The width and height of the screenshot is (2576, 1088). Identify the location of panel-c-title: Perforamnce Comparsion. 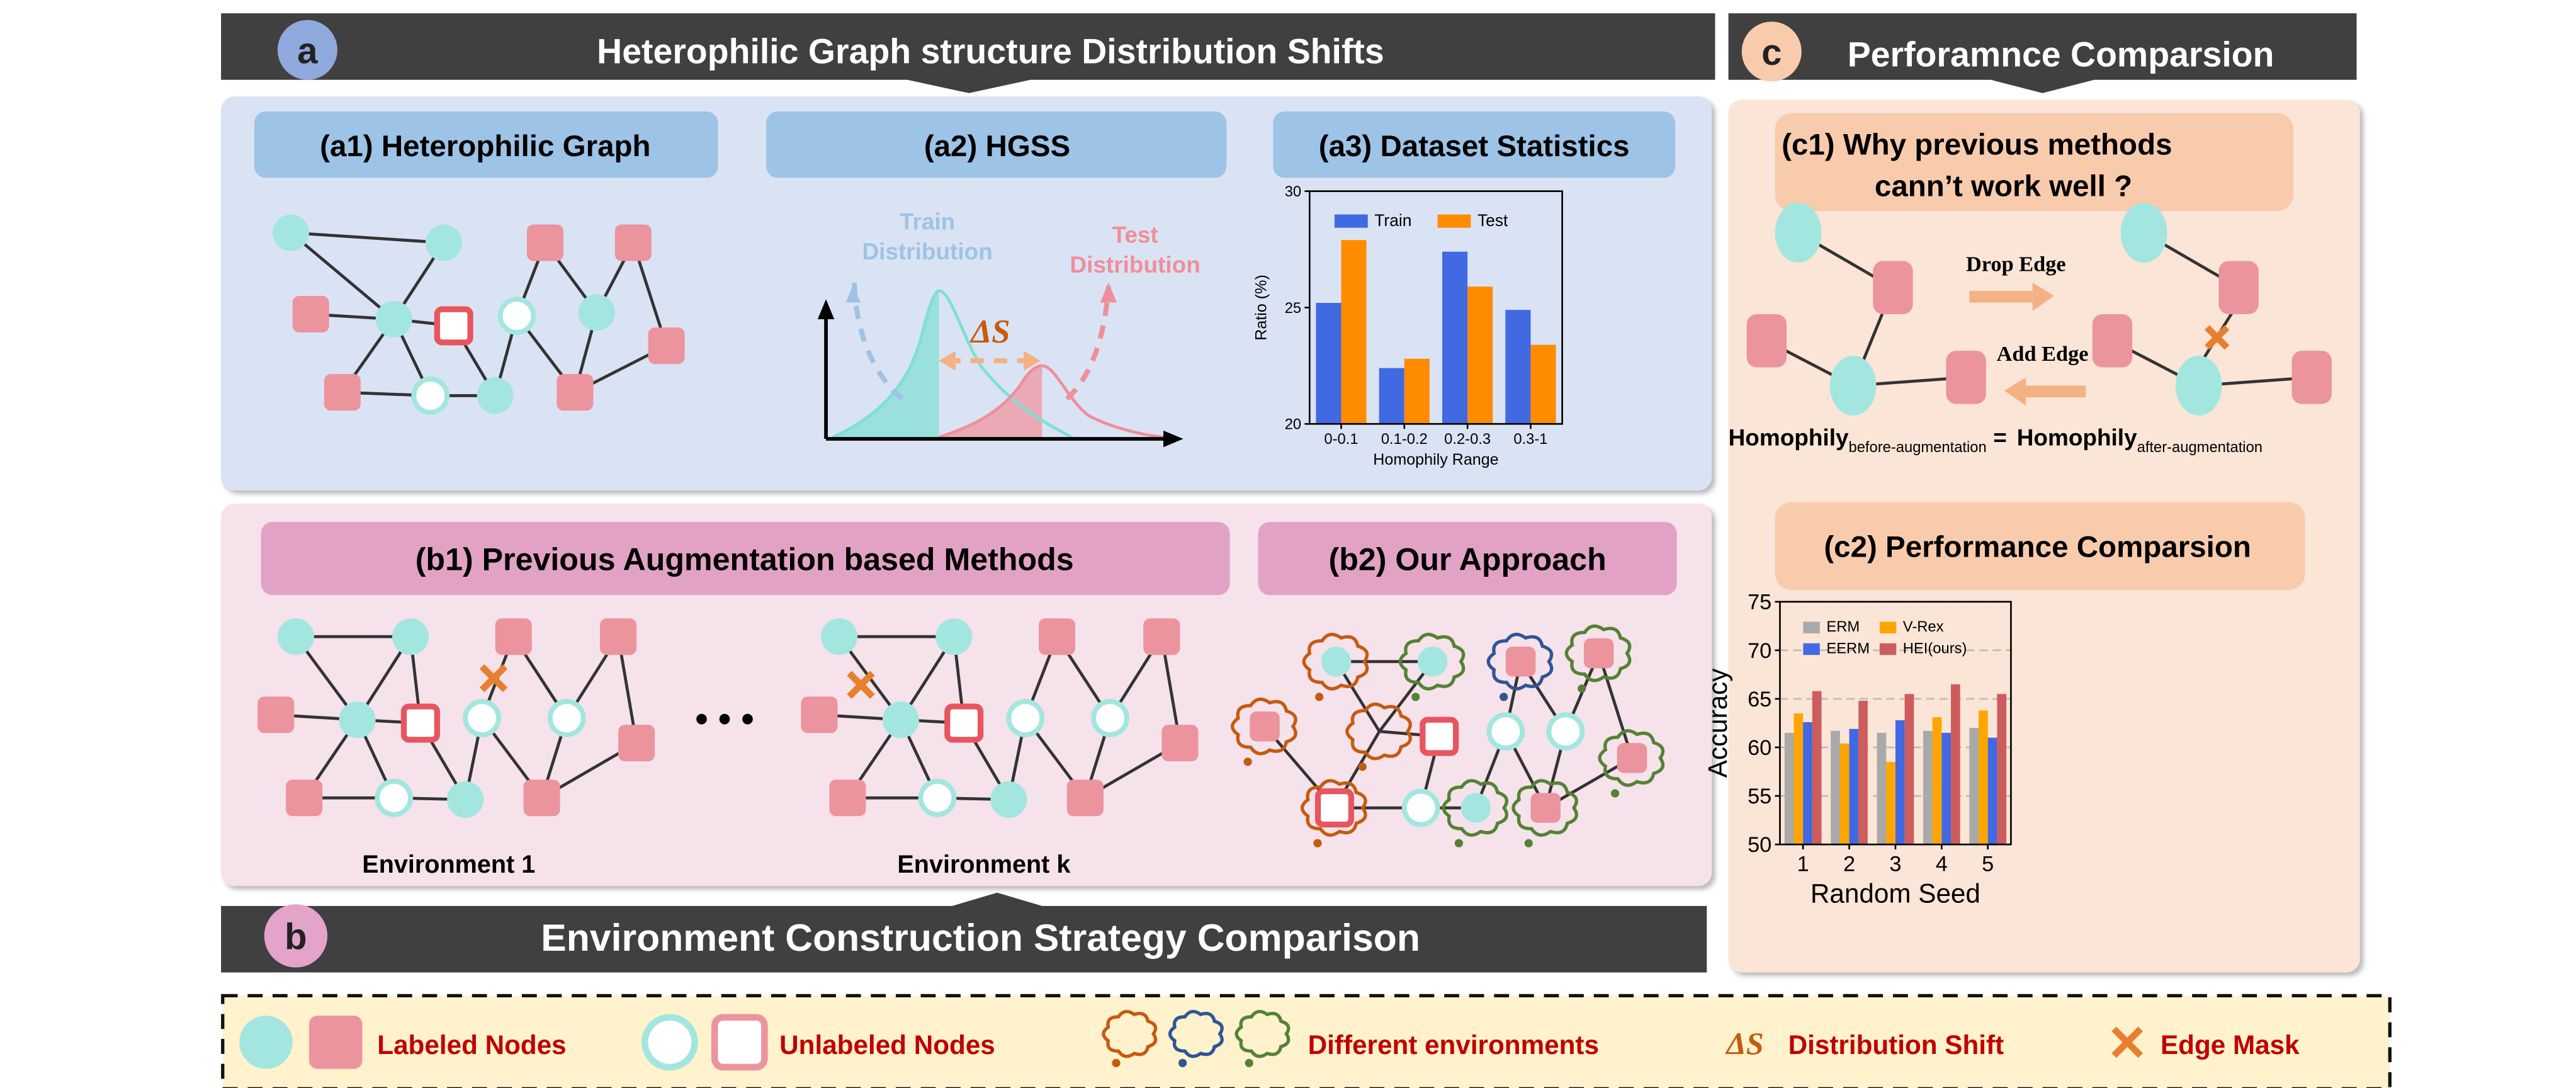
(2061, 54).